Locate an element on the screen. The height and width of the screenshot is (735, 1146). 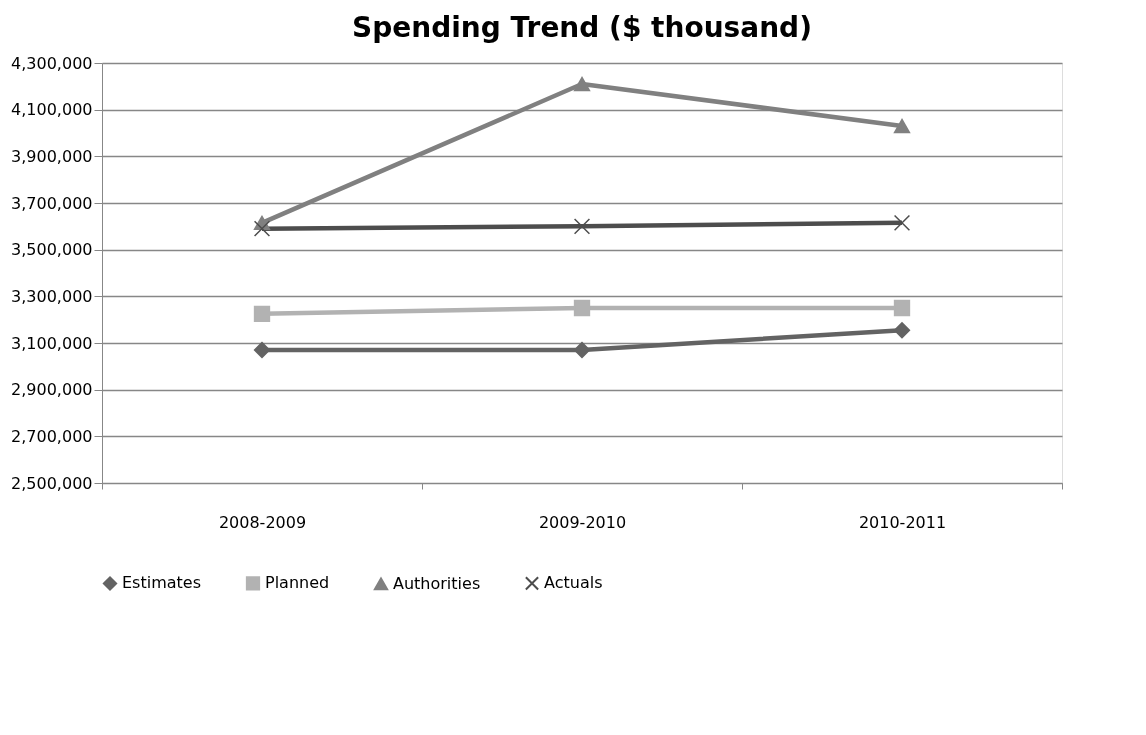
x-tick-label: 2008-2009 is located at coordinates (262, 522).